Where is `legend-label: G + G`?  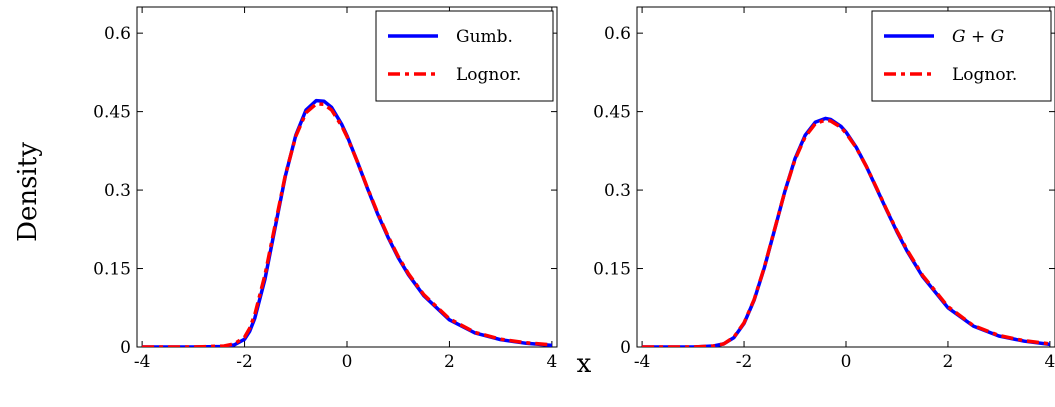
legend-label: G + G is located at coordinates (978, 37).